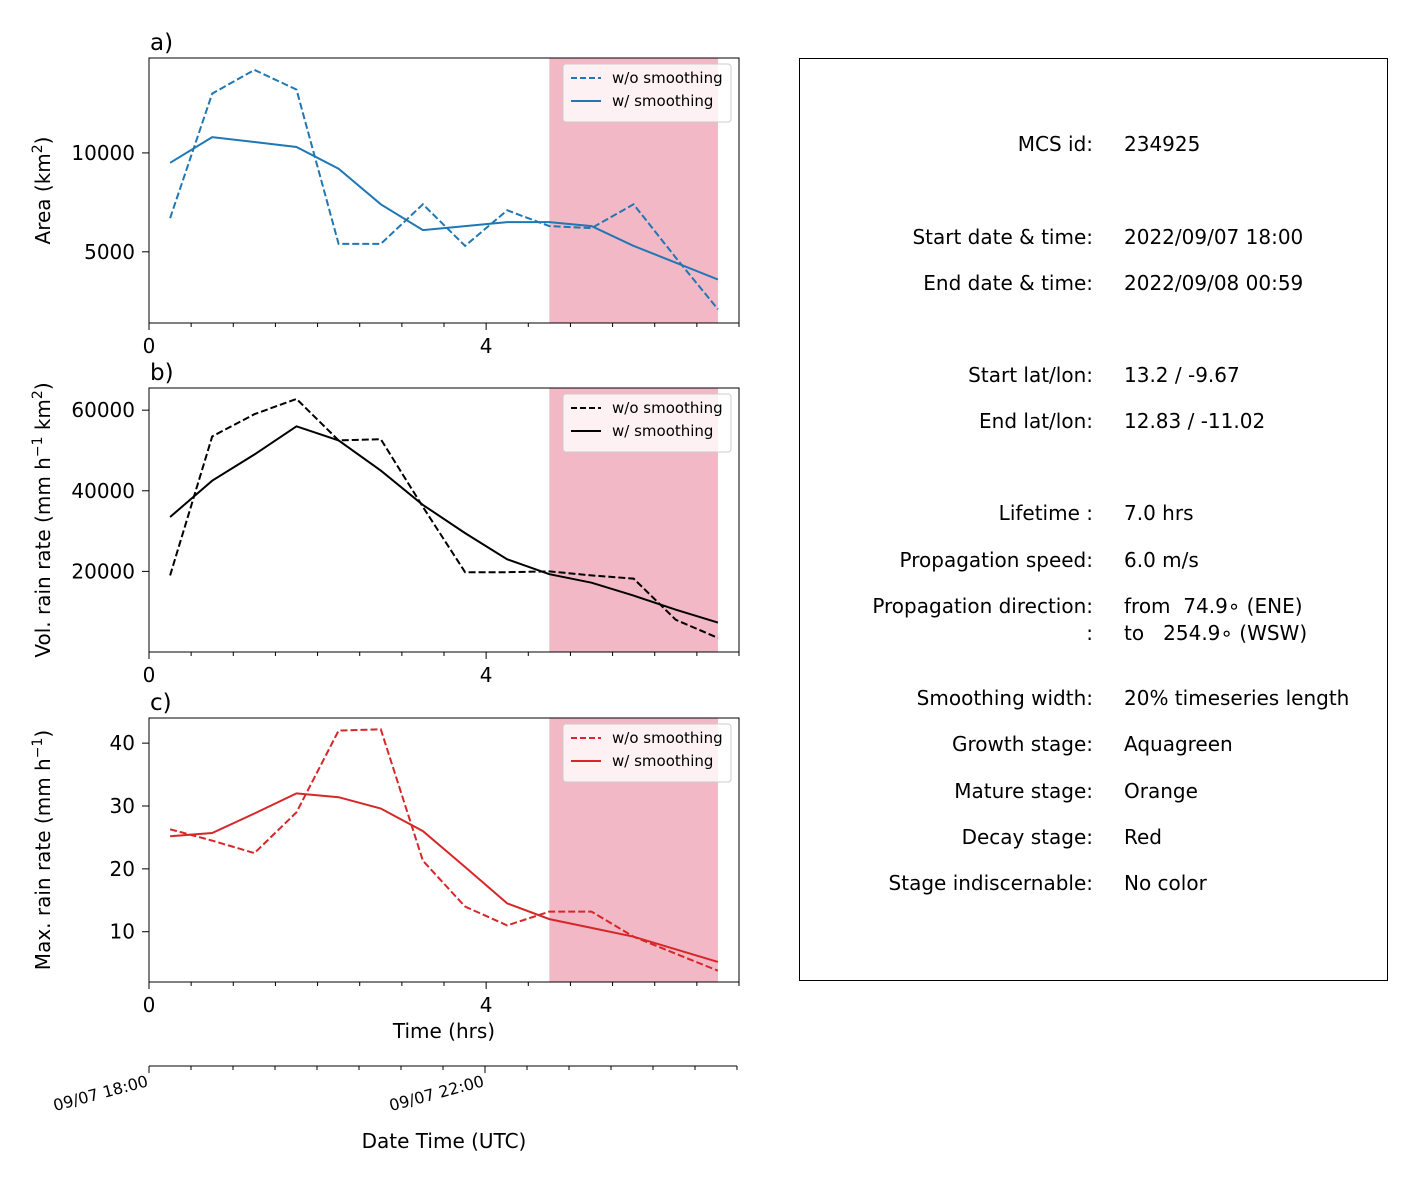 The image size is (1419, 1181). I want to click on info-label: Start date & time:, so click(1002, 237).